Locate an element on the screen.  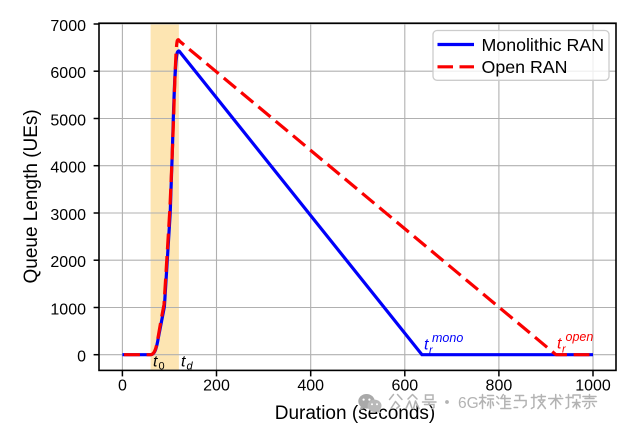
svg-text: 6000 is located at coordinates (68, 73).